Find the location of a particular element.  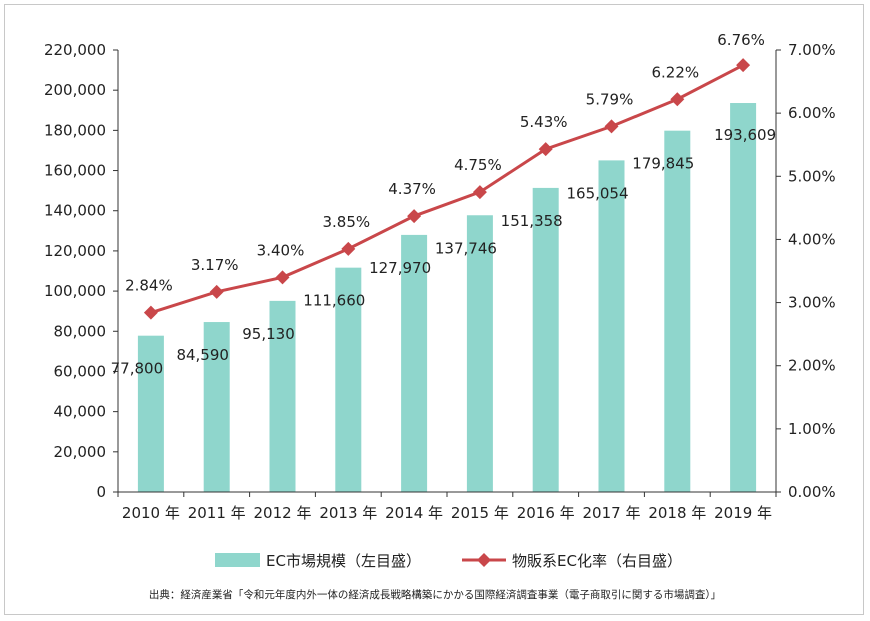

line-data-label: 4.75% is located at coordinates (478, 165).